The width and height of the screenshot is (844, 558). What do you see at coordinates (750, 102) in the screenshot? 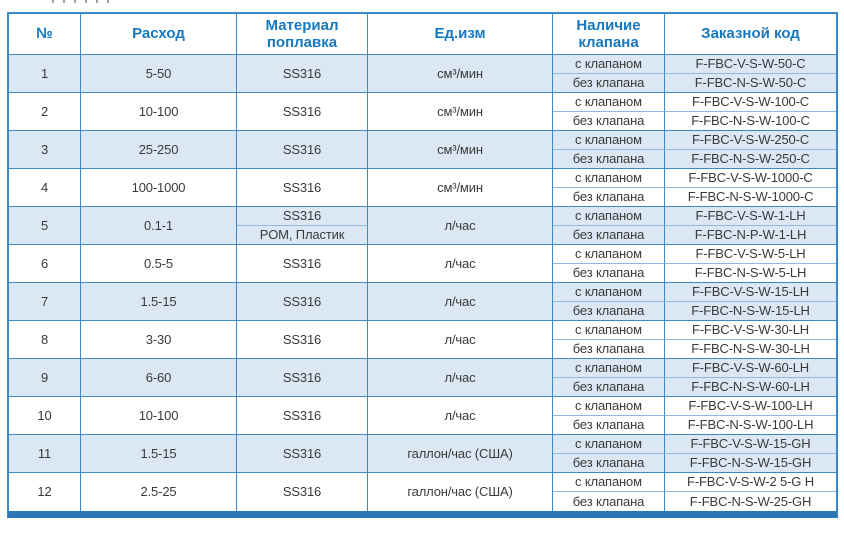
I see `cell-order-code-with: F-FBC-V-S-W-100-C` at bounding box center [750, 102].